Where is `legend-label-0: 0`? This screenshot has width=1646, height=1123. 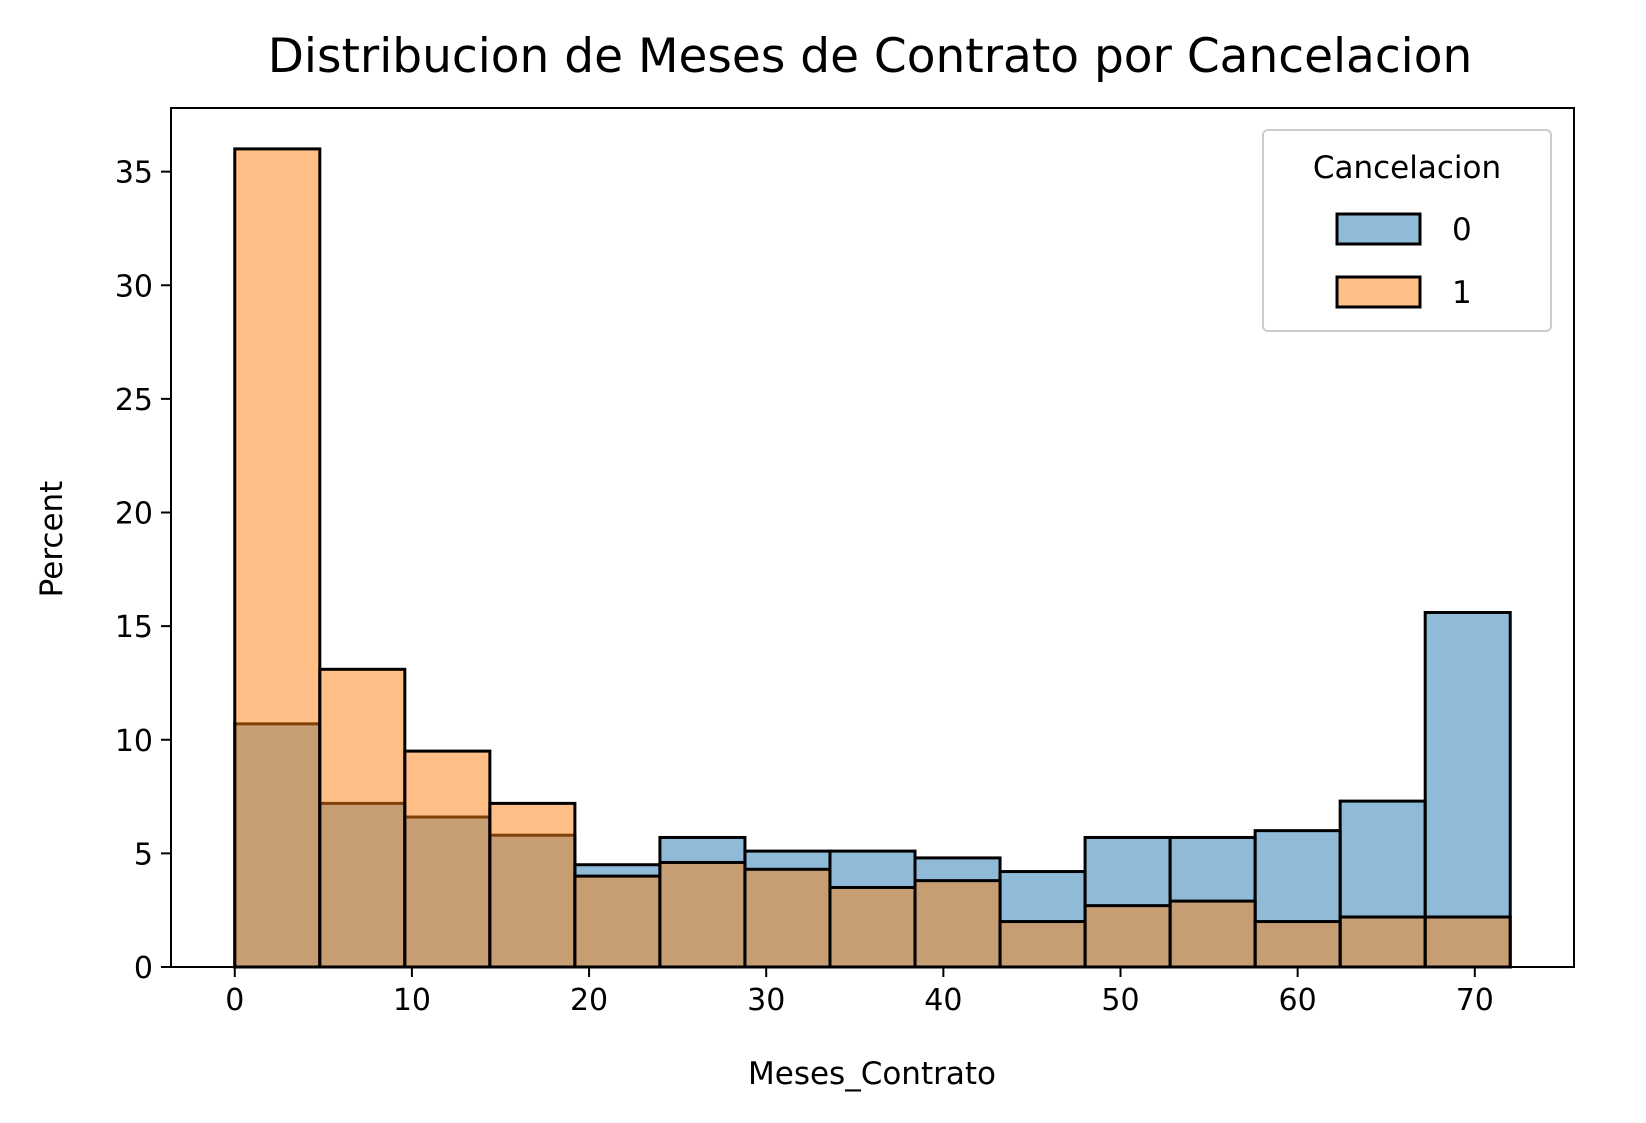 legend-label-0: 0 is located at coordinates (1462, 230).